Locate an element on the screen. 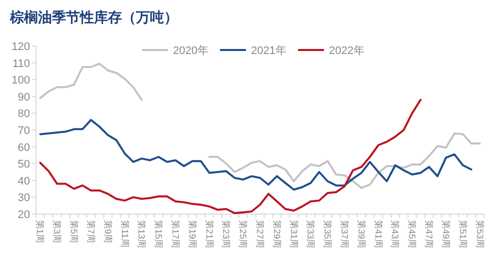 The height and width of the screenshot is (271, 500). x-tick-label: 第15周 is located at coordinates (159, 234).